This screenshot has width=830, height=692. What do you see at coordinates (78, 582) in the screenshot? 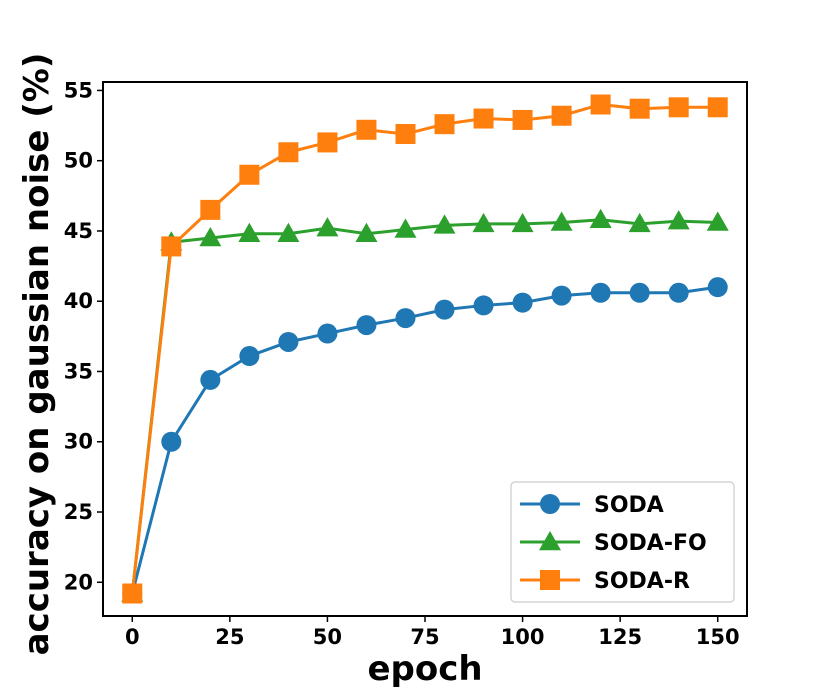
I see `y-tick-label: 20` at bounding box center [78, 582].